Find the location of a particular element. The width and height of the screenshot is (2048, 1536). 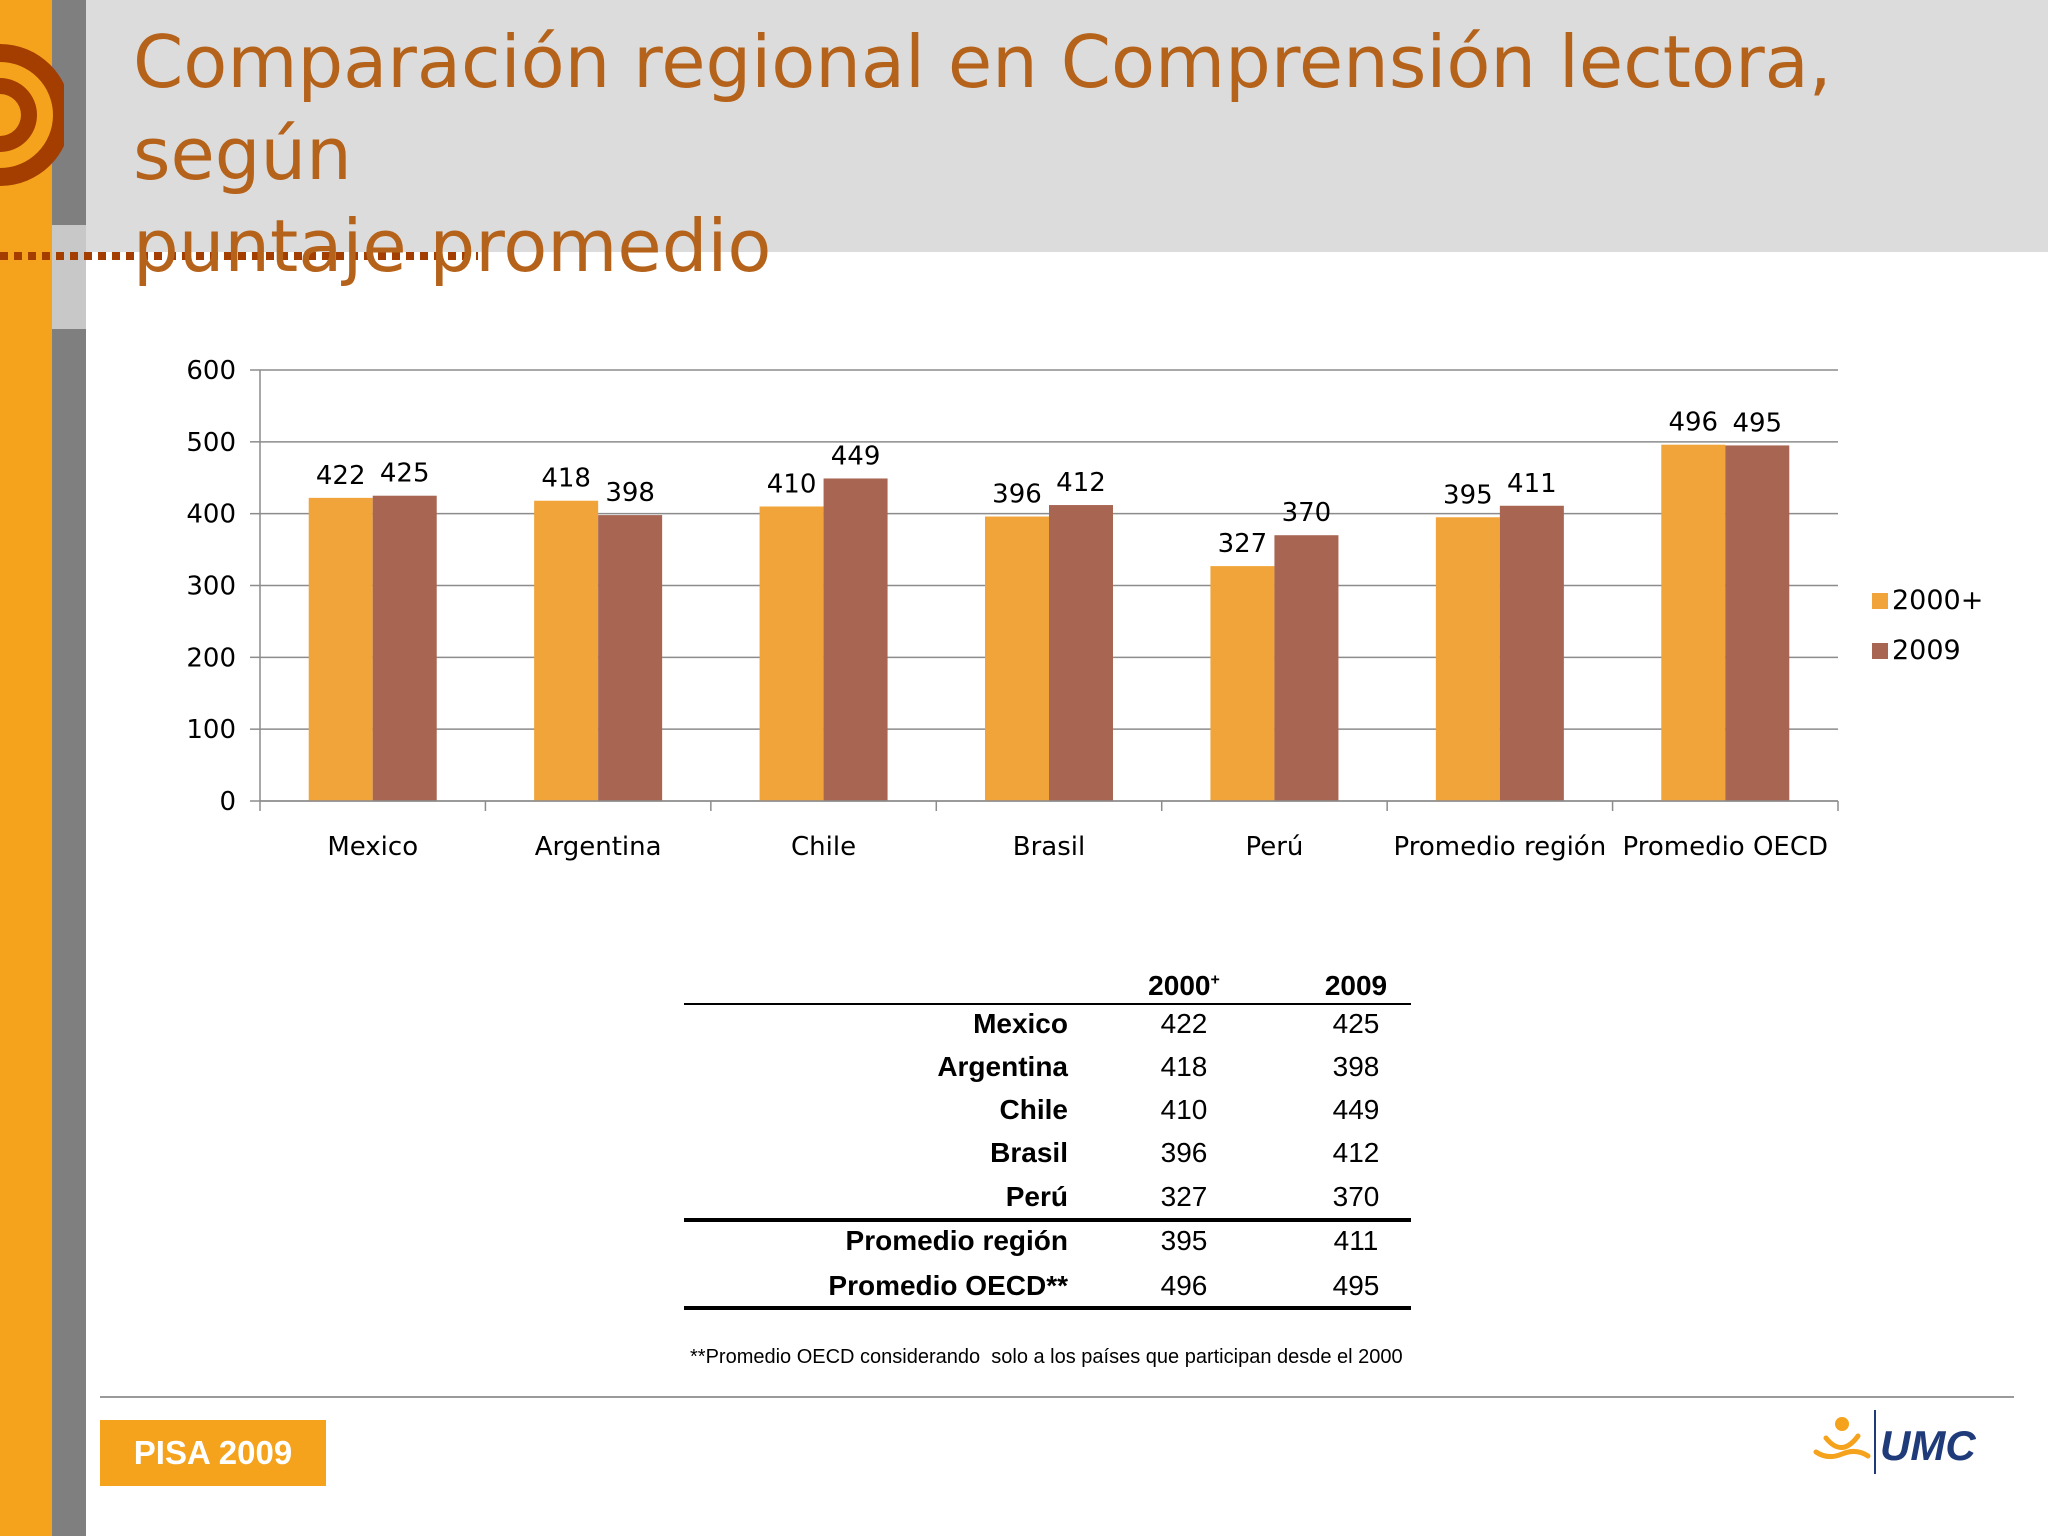

table-row-label: Promedio OECD** is located at coordinates (948, 1285).